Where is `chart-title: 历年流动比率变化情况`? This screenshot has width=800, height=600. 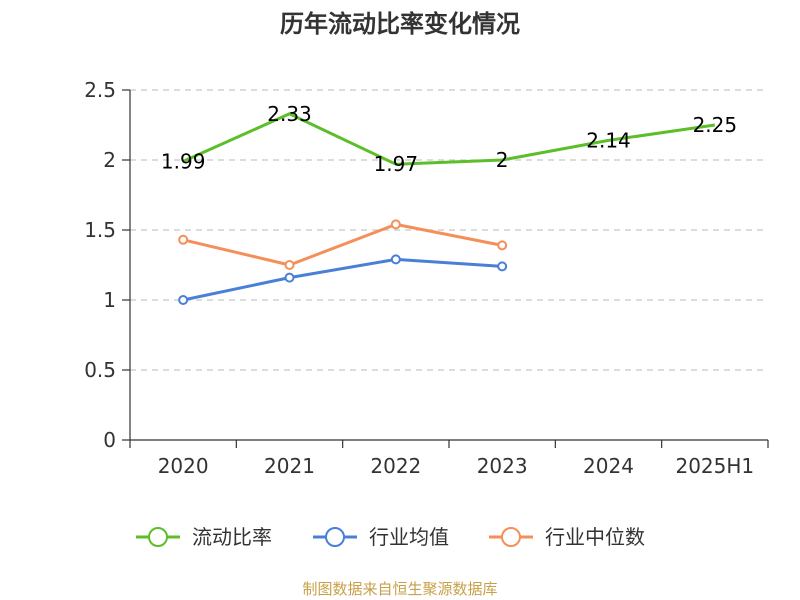 chart-title: 历年流动比率变化情况 is located at coordinates (400, 24).